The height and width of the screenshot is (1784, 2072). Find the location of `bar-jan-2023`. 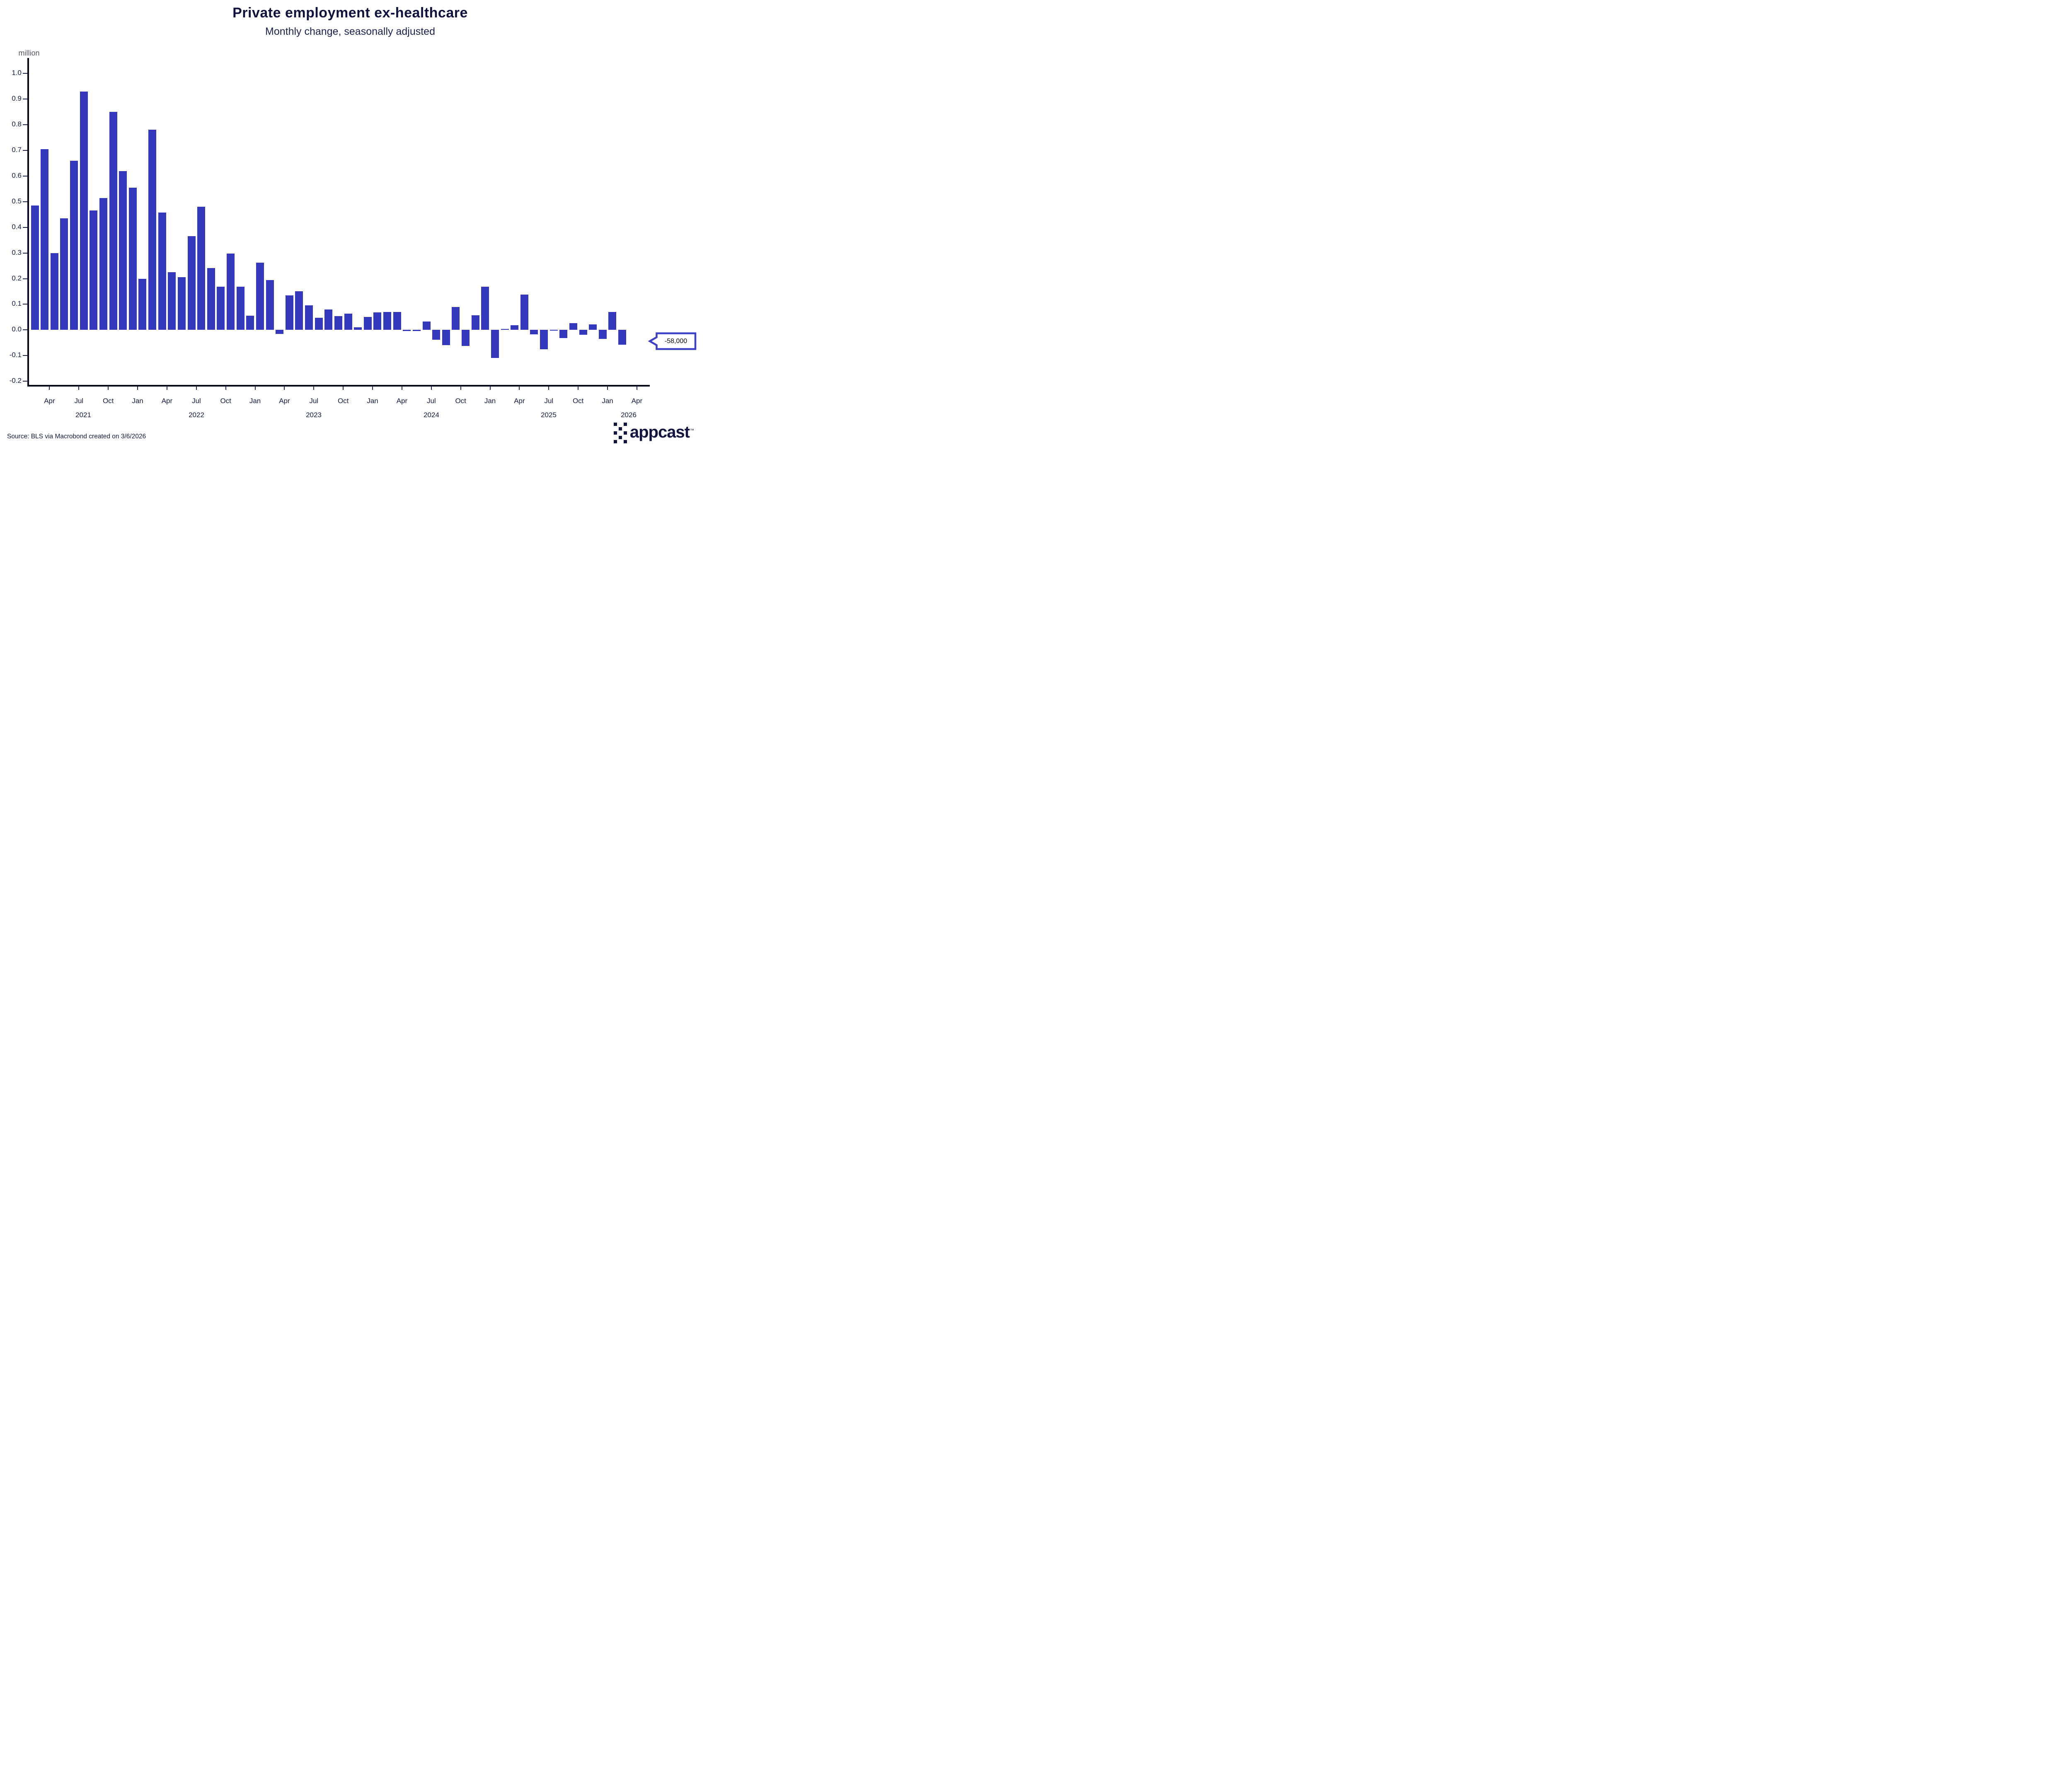

bar-jan-2023 is located at coordinates (260, 296).